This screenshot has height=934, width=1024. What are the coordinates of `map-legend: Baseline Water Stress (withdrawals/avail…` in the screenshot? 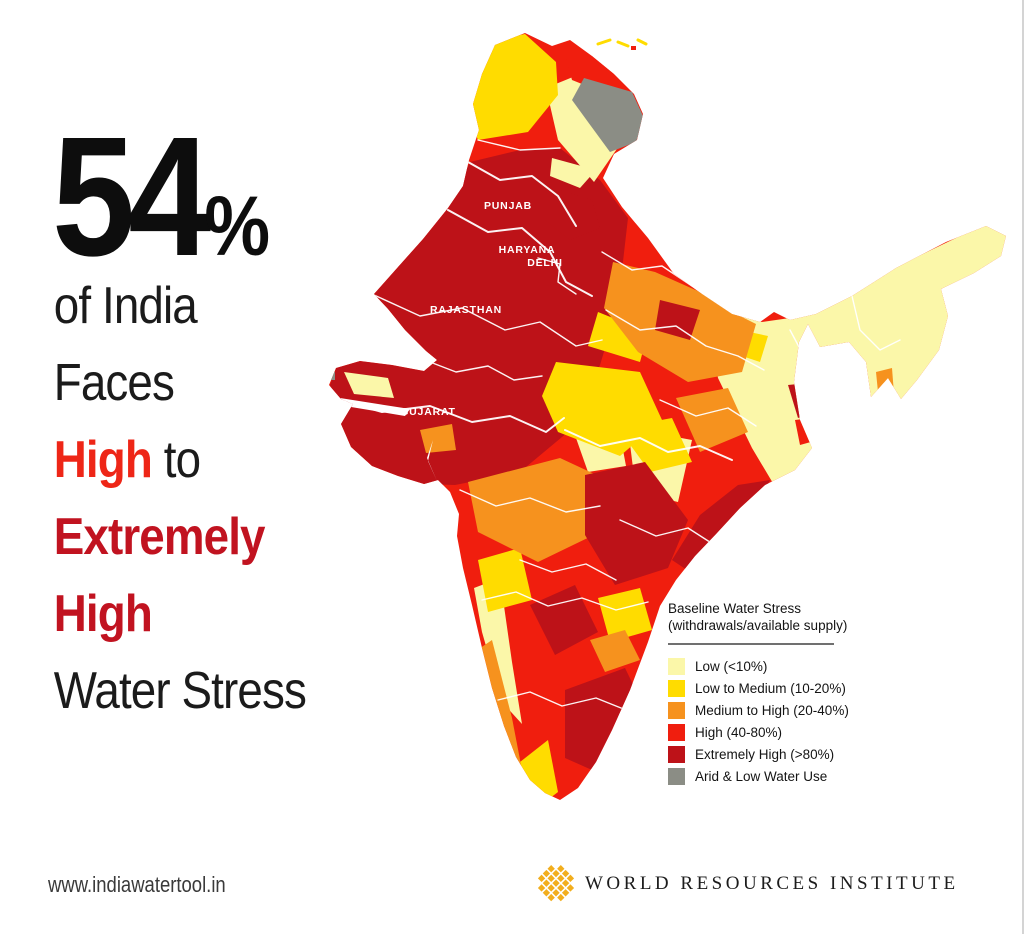 It's located at (798, 695).